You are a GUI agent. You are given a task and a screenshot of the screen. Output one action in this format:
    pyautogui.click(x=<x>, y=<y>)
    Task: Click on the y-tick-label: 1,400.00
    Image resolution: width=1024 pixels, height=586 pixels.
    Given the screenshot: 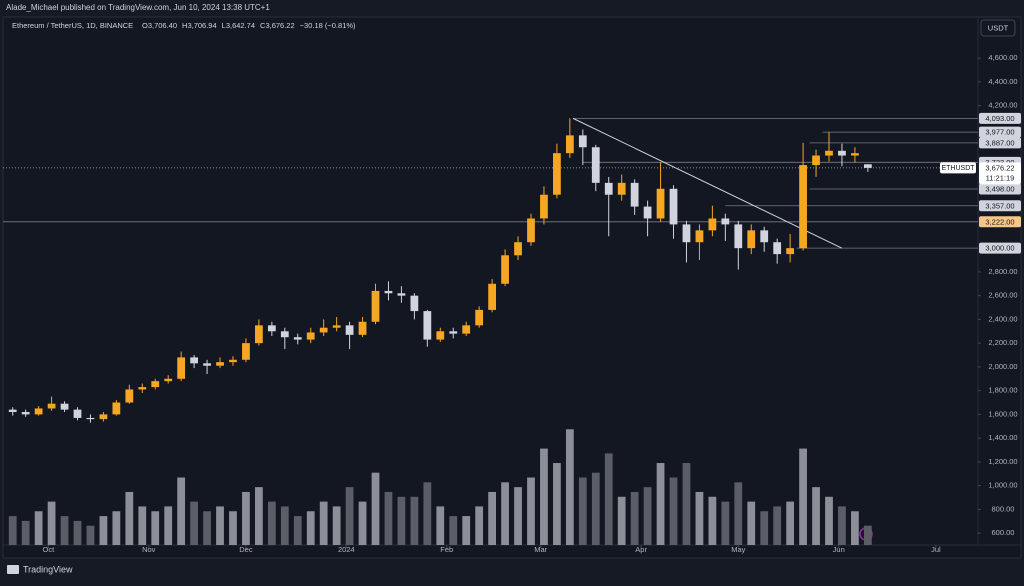 What is the action you would take?
    pyautogui.click(x=1002, y=437)
    